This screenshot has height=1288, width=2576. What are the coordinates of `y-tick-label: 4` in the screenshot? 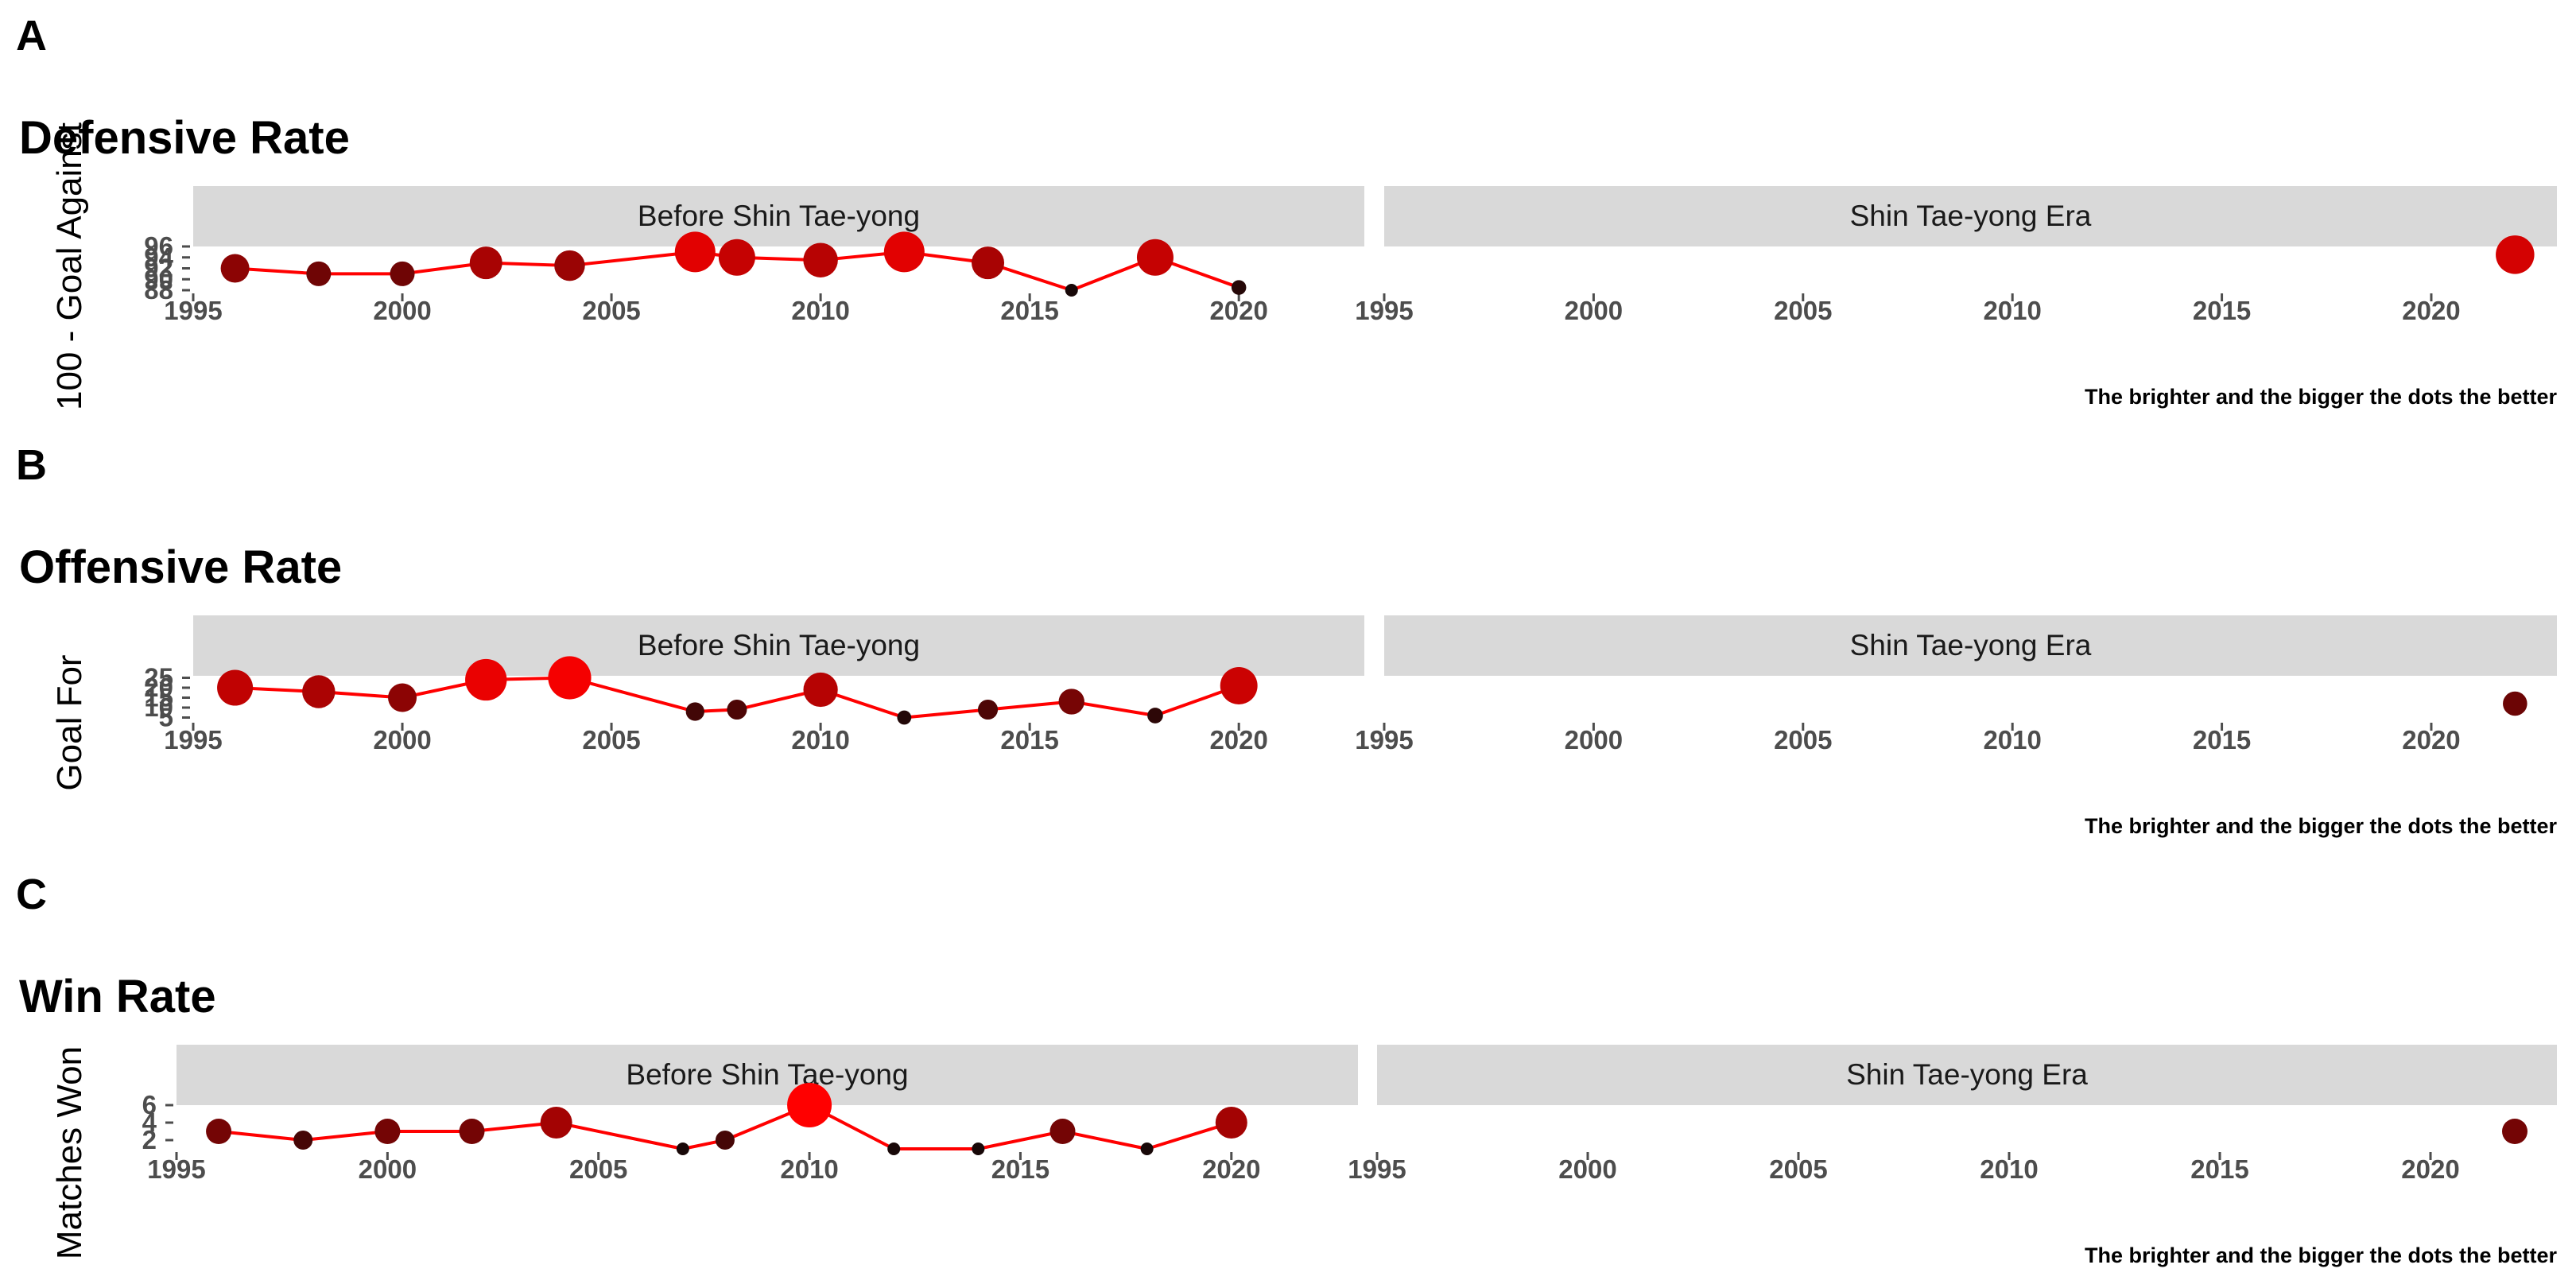 It's located at (150, 1123).